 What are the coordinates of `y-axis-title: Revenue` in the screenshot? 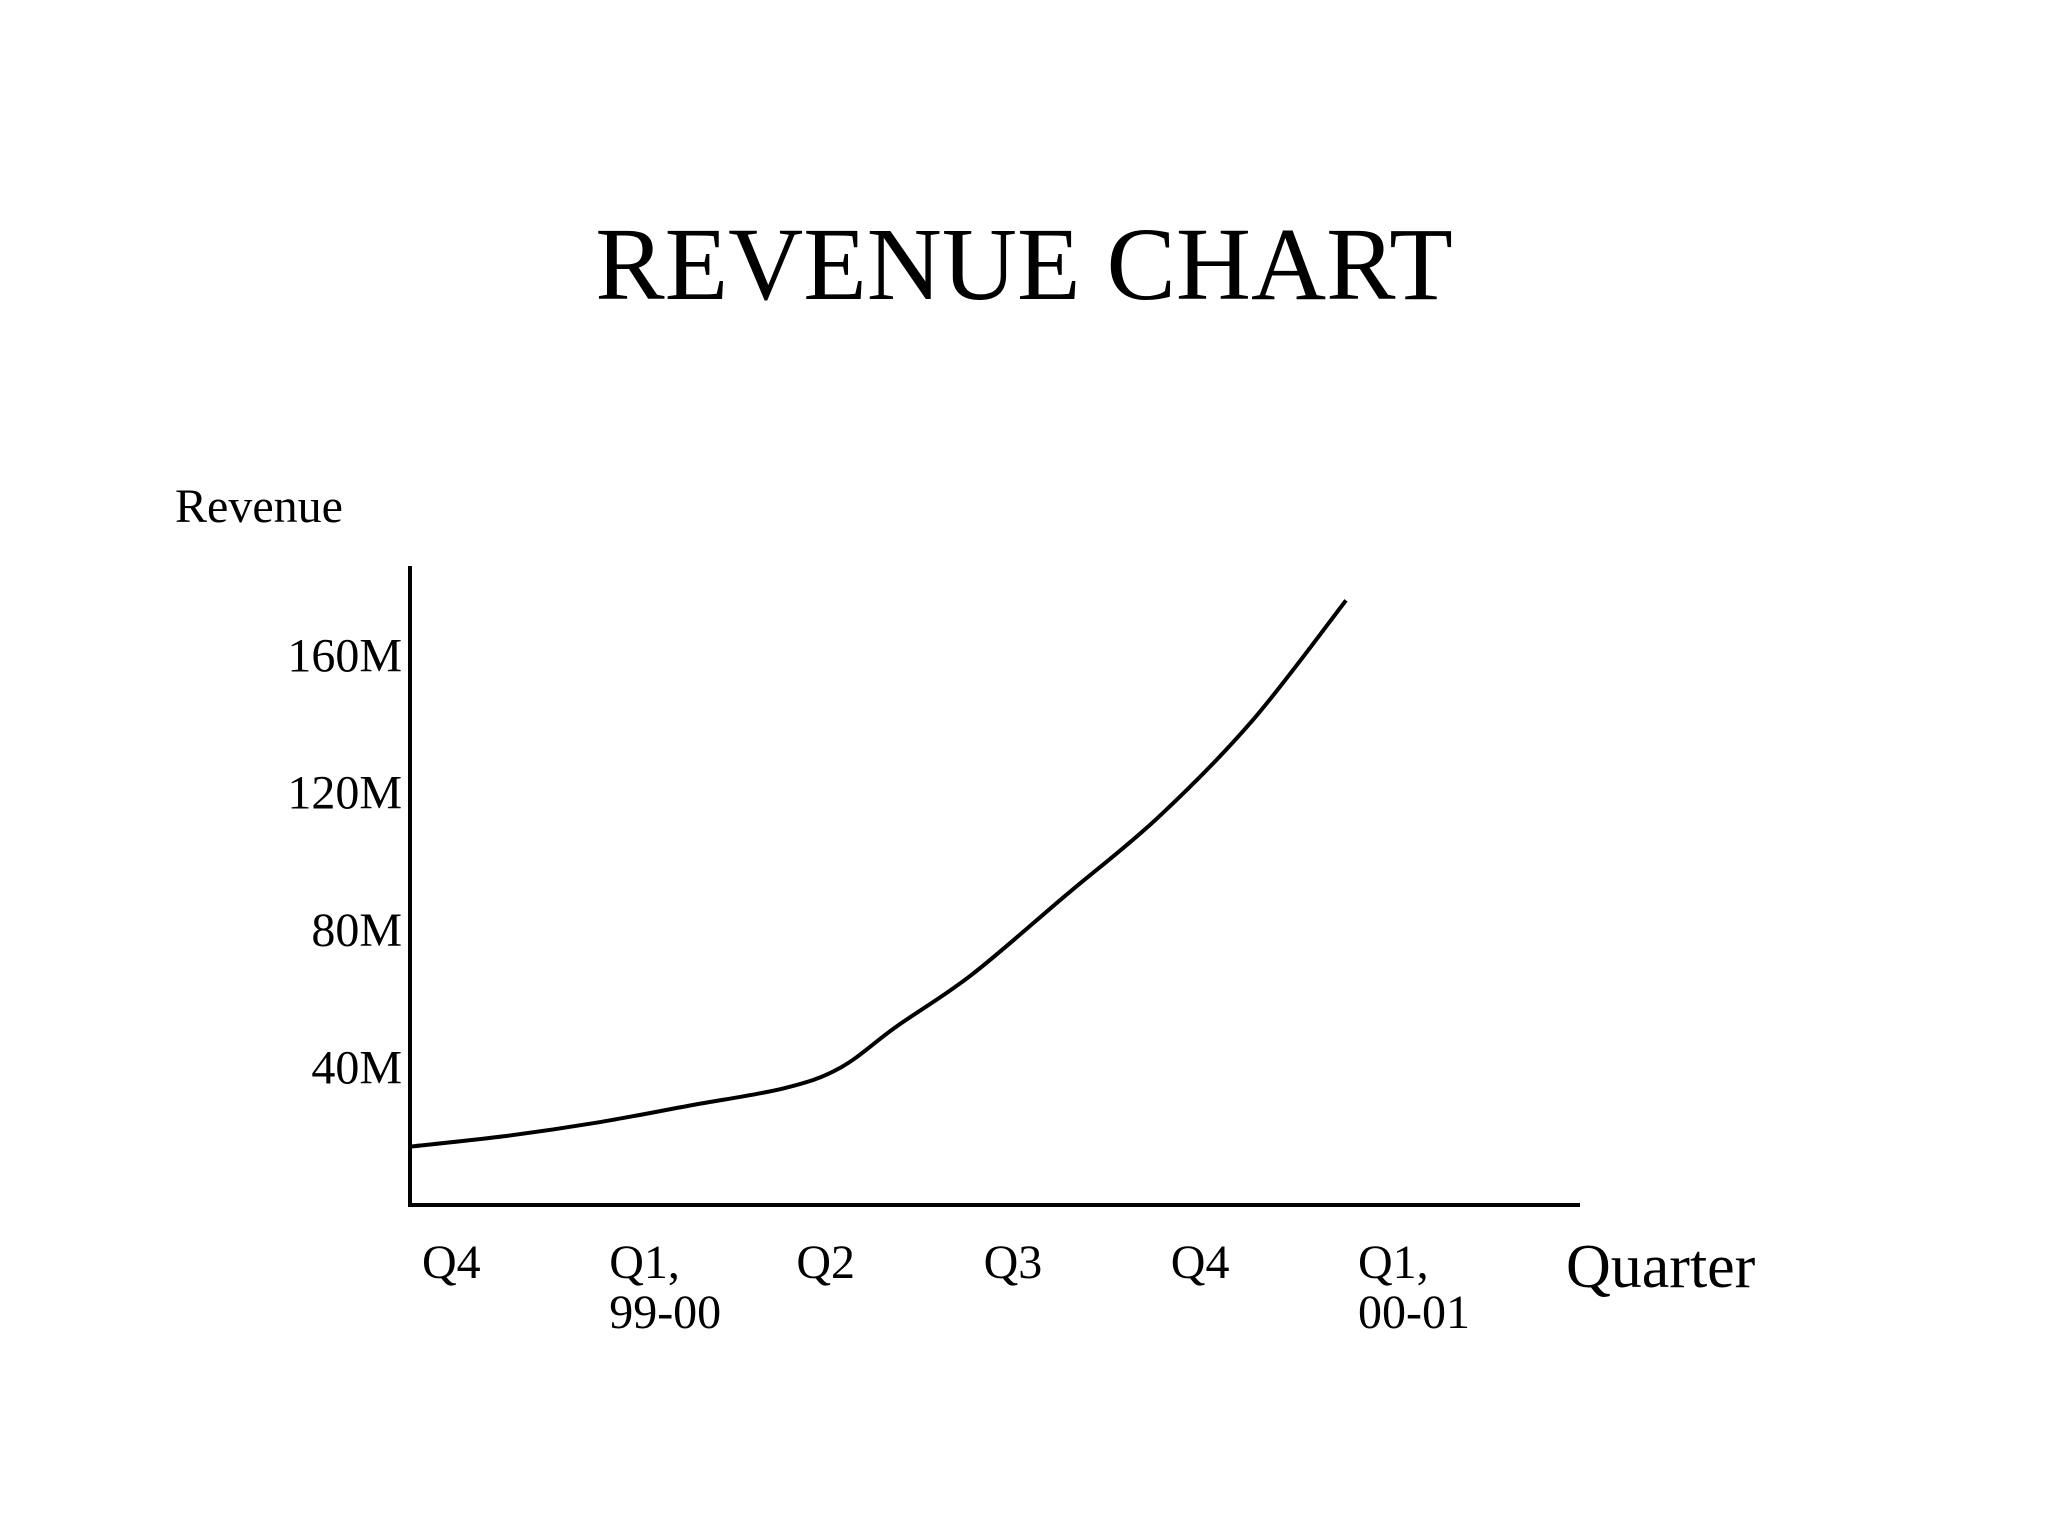 It's located at (259, 506).